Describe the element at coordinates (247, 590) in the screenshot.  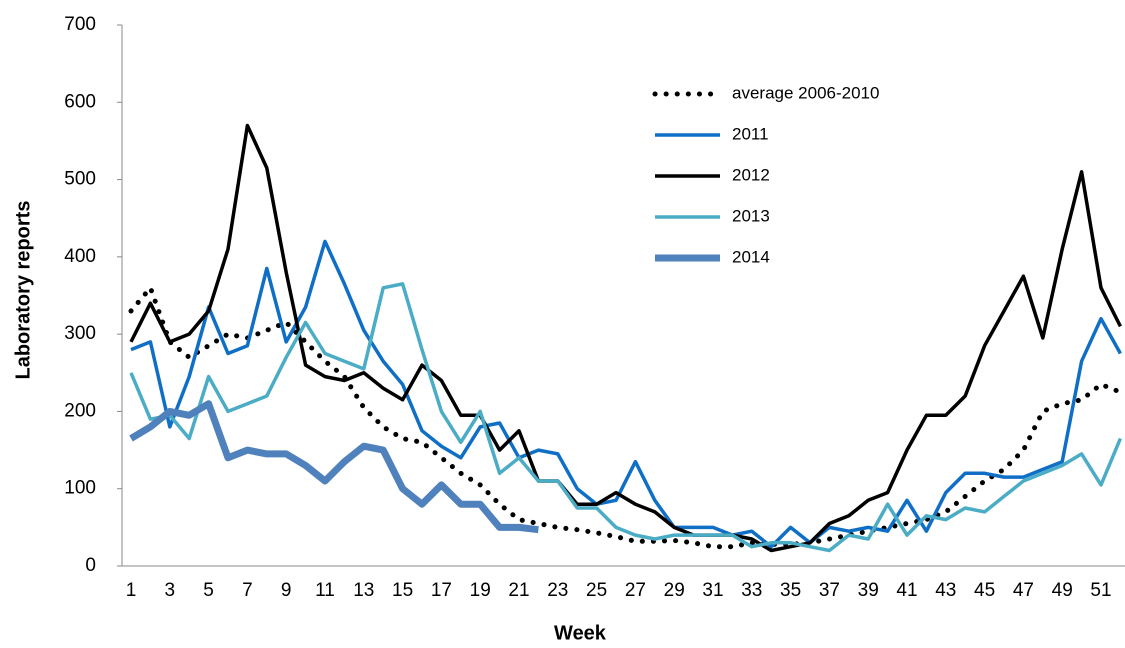
I see `x-tick-label: 7` at that location.